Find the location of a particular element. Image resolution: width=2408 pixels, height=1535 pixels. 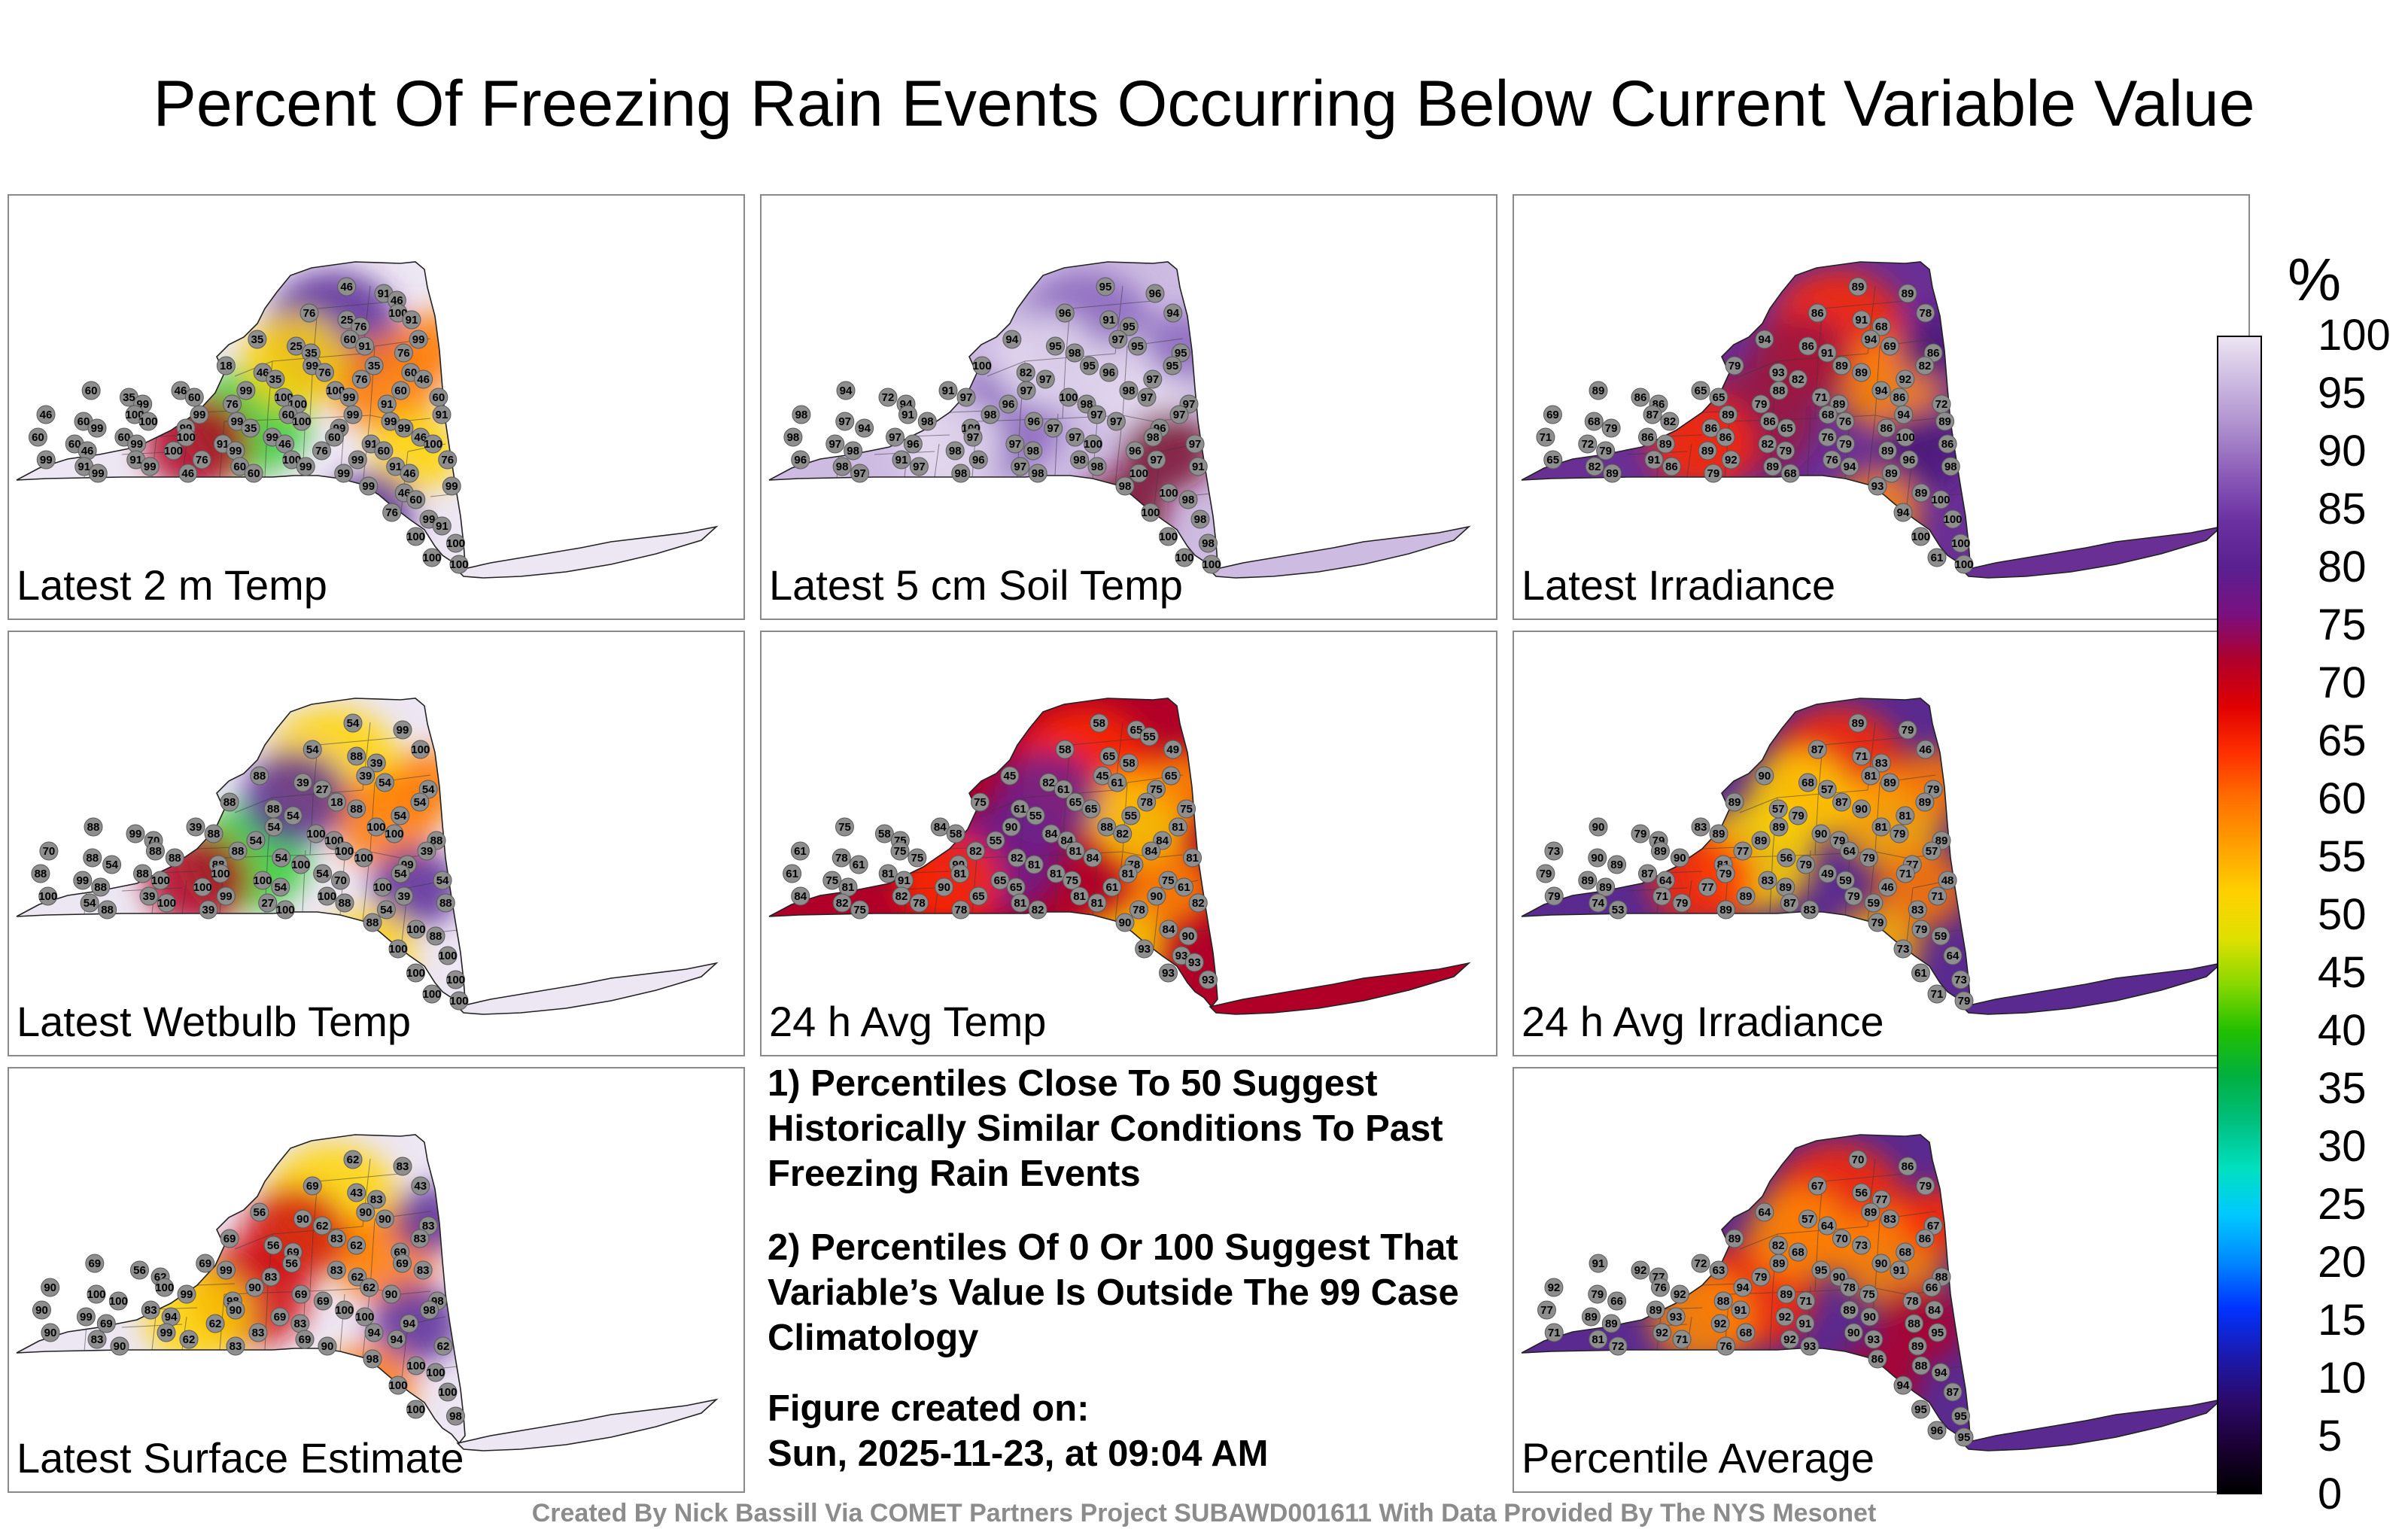

station-value: 39 is located at coordinates (376, 763).